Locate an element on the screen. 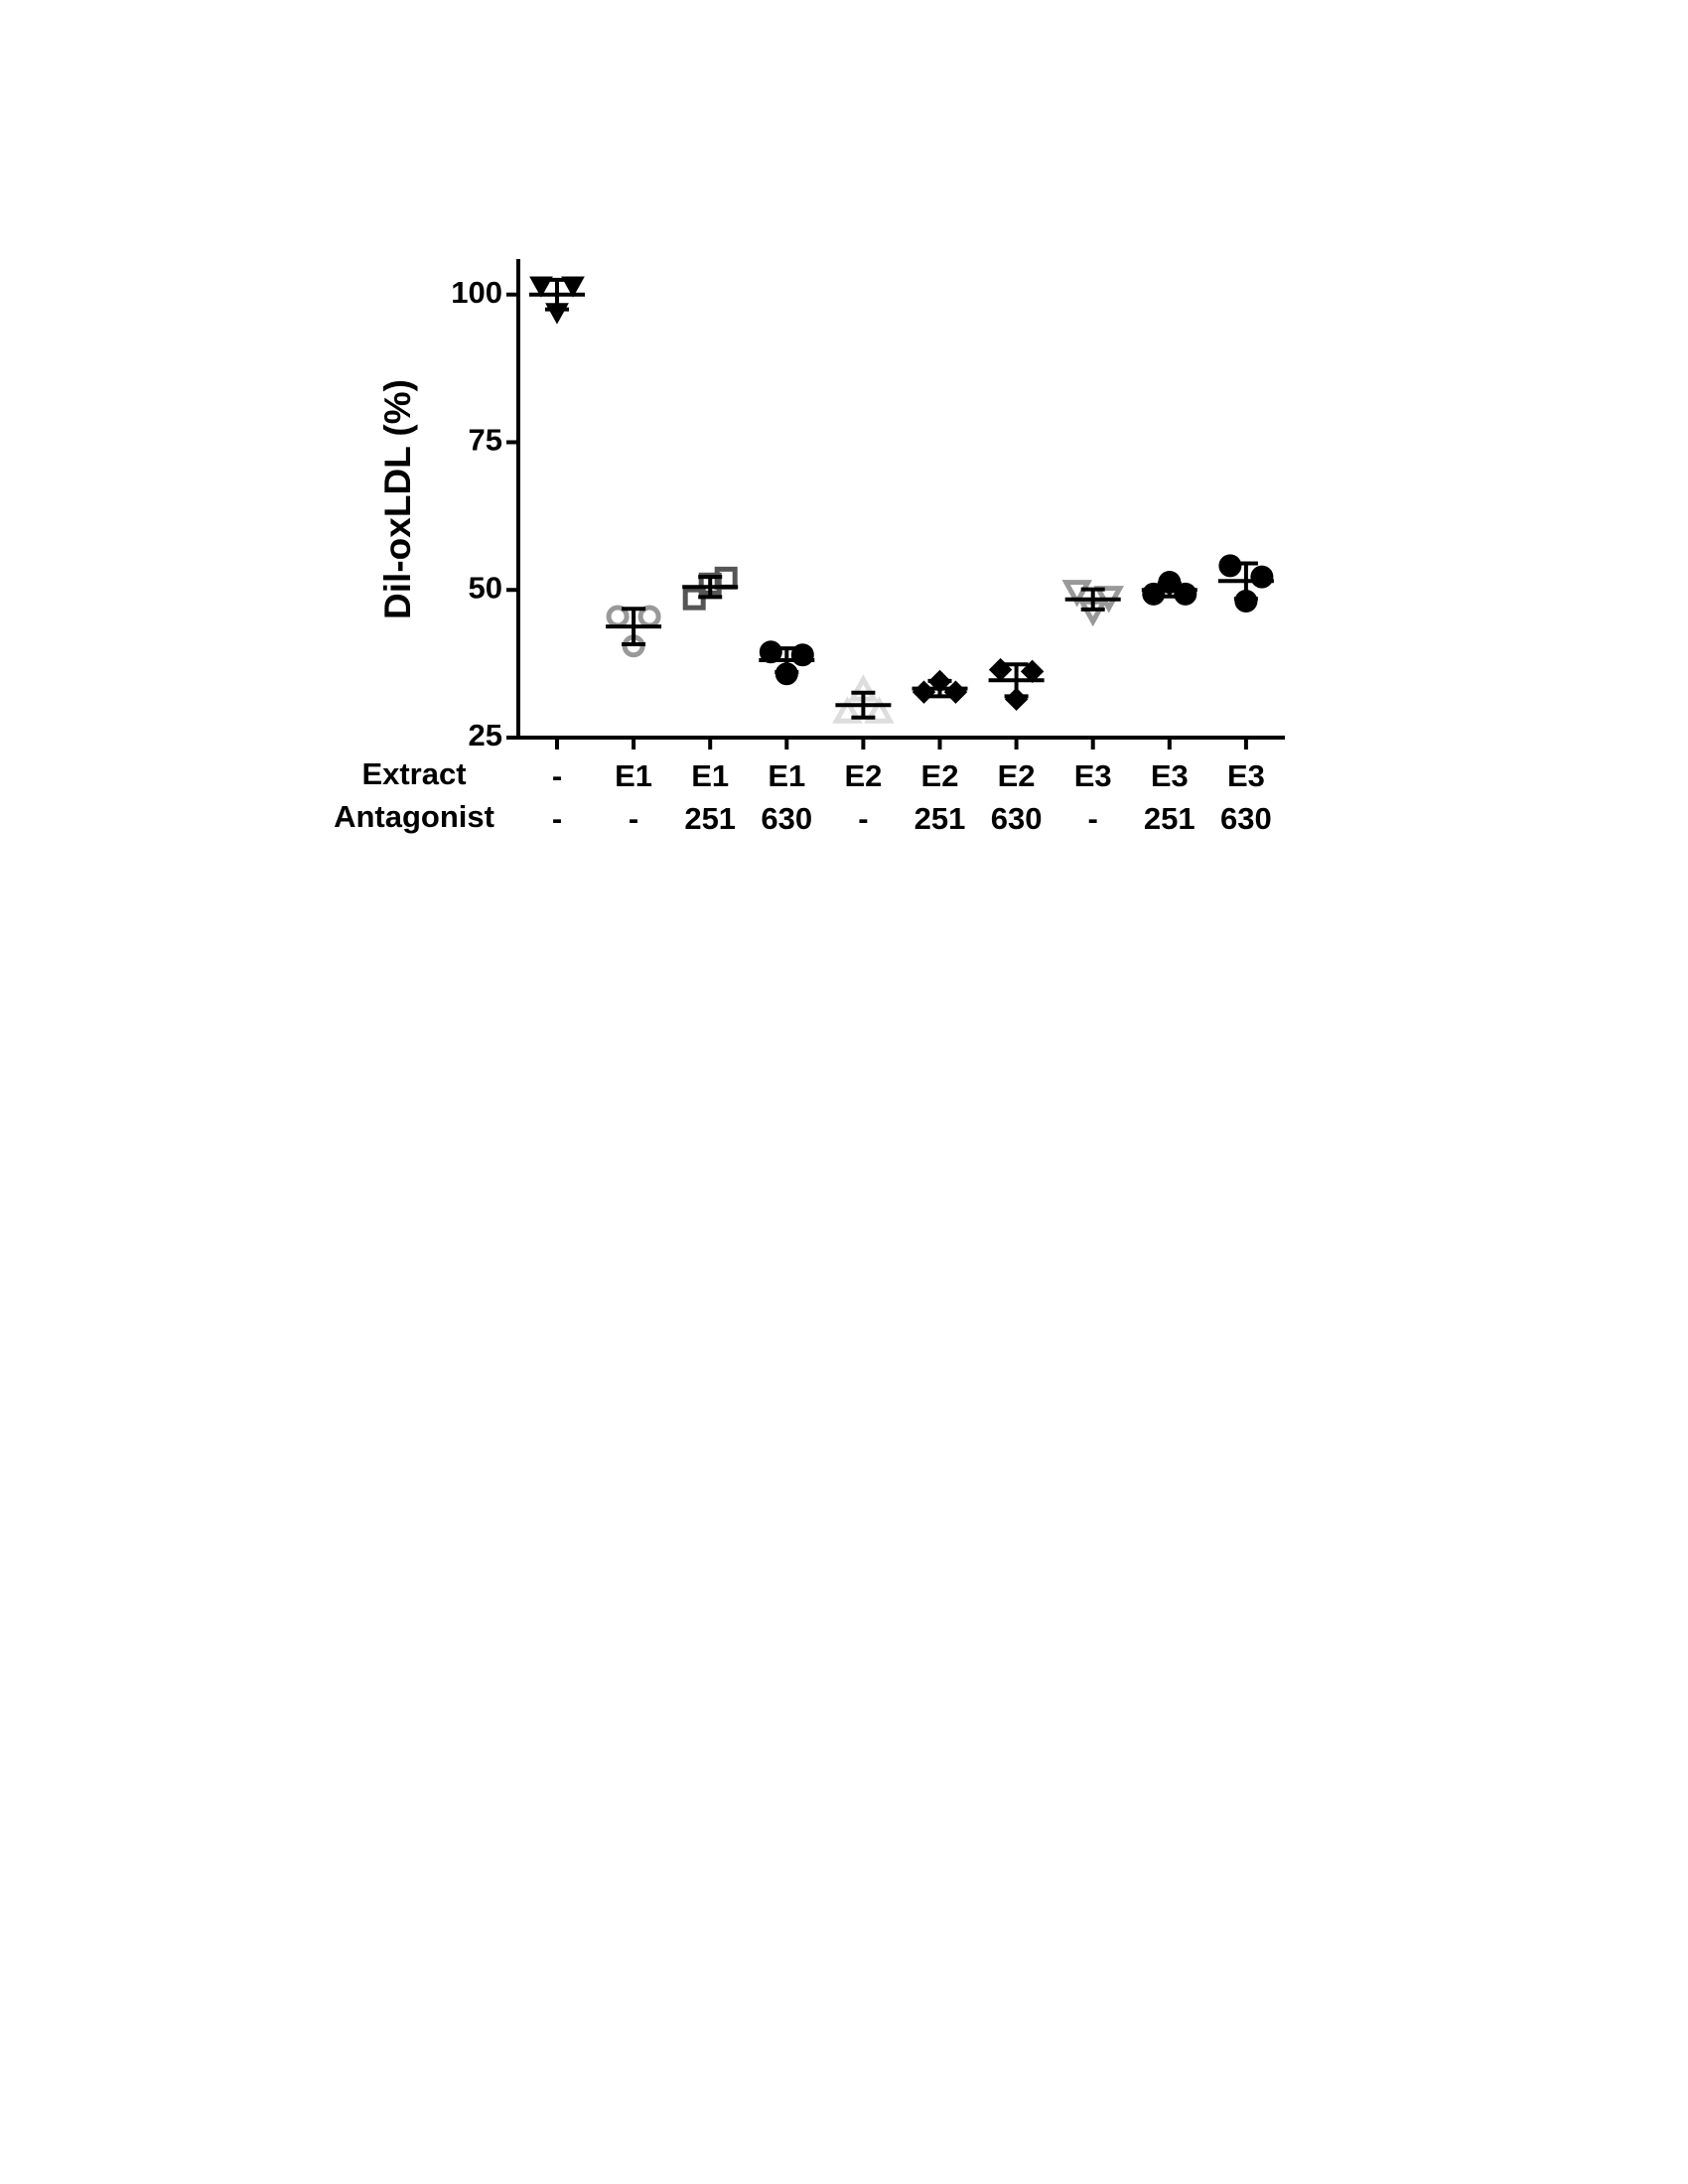 Image resolution: width=1688 pixels, height=2184 pixels. row-name: Antagonist is located at coordinates (414, 816).